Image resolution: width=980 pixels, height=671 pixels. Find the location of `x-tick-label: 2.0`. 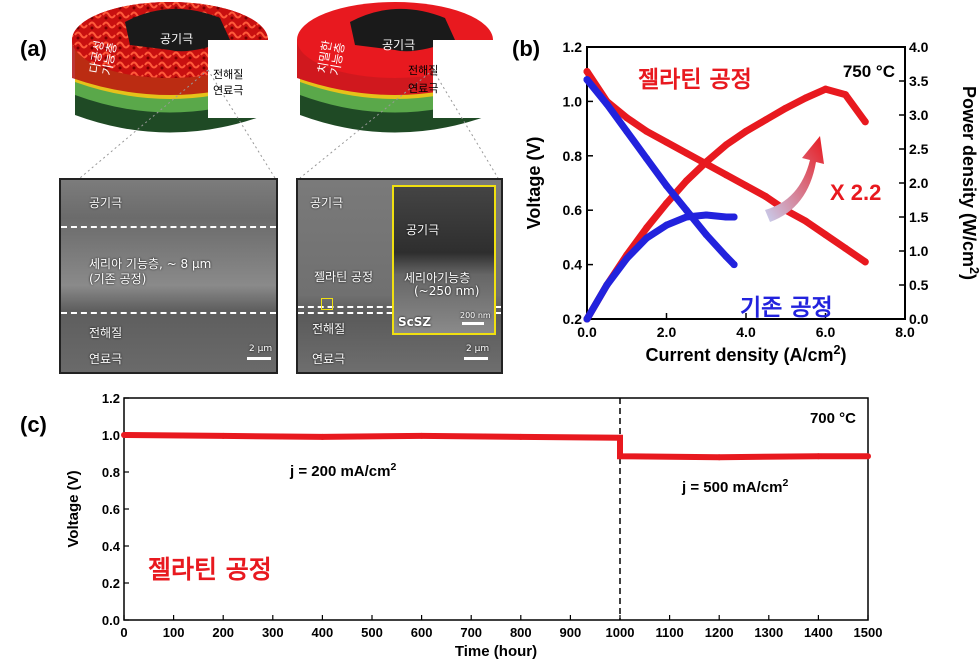

x-tick-label: 2.0 is located at coordinates (667, 332).